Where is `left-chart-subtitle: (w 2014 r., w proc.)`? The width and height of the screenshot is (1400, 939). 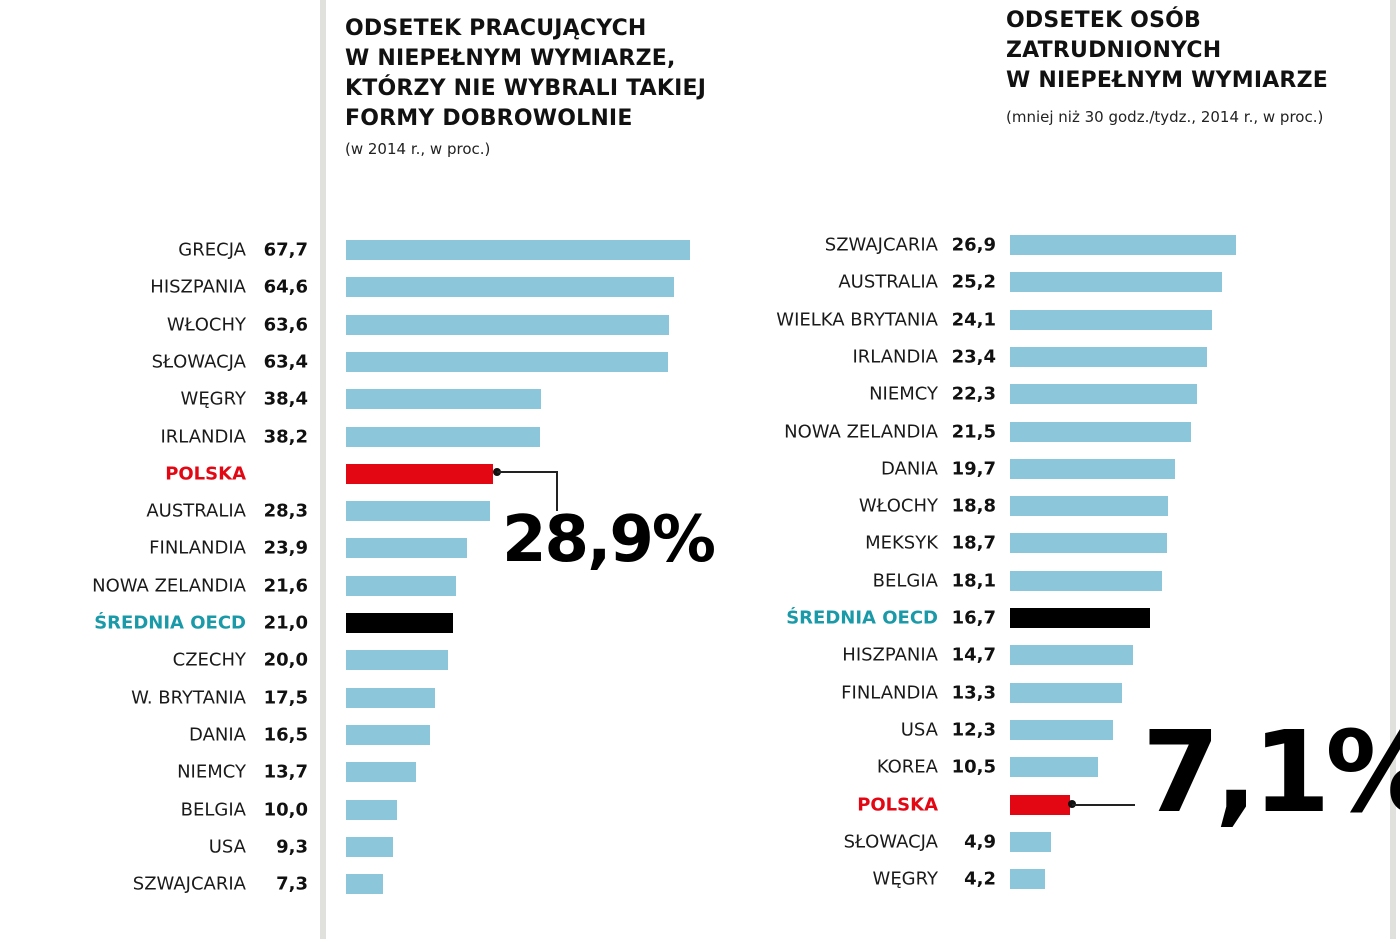
left-chart-subtitle: (w 2014 r., w proc.) is located at coordinates (418, 149).